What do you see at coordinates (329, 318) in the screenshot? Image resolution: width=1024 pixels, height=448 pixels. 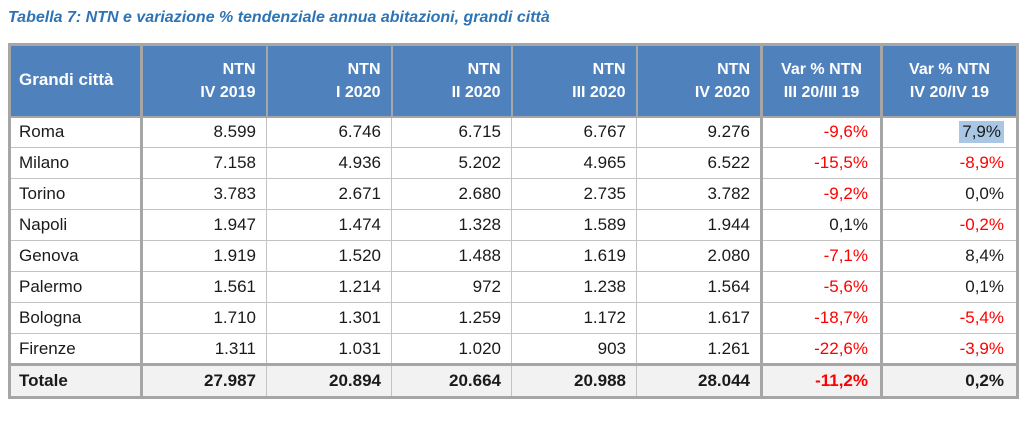 I see `ntn-value-cell: 1.301` at bounding box center [329, 318].